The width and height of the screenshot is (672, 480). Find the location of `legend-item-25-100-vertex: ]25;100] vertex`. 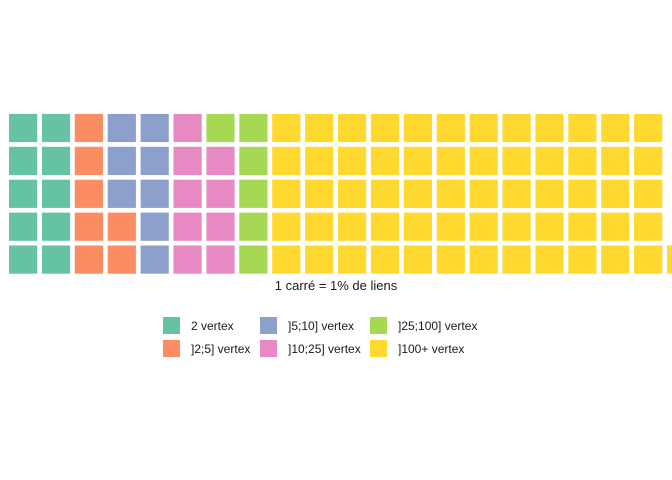

legend-item-25-100-vertex: ]25;100] vertex is located at coordinates (430, 325).